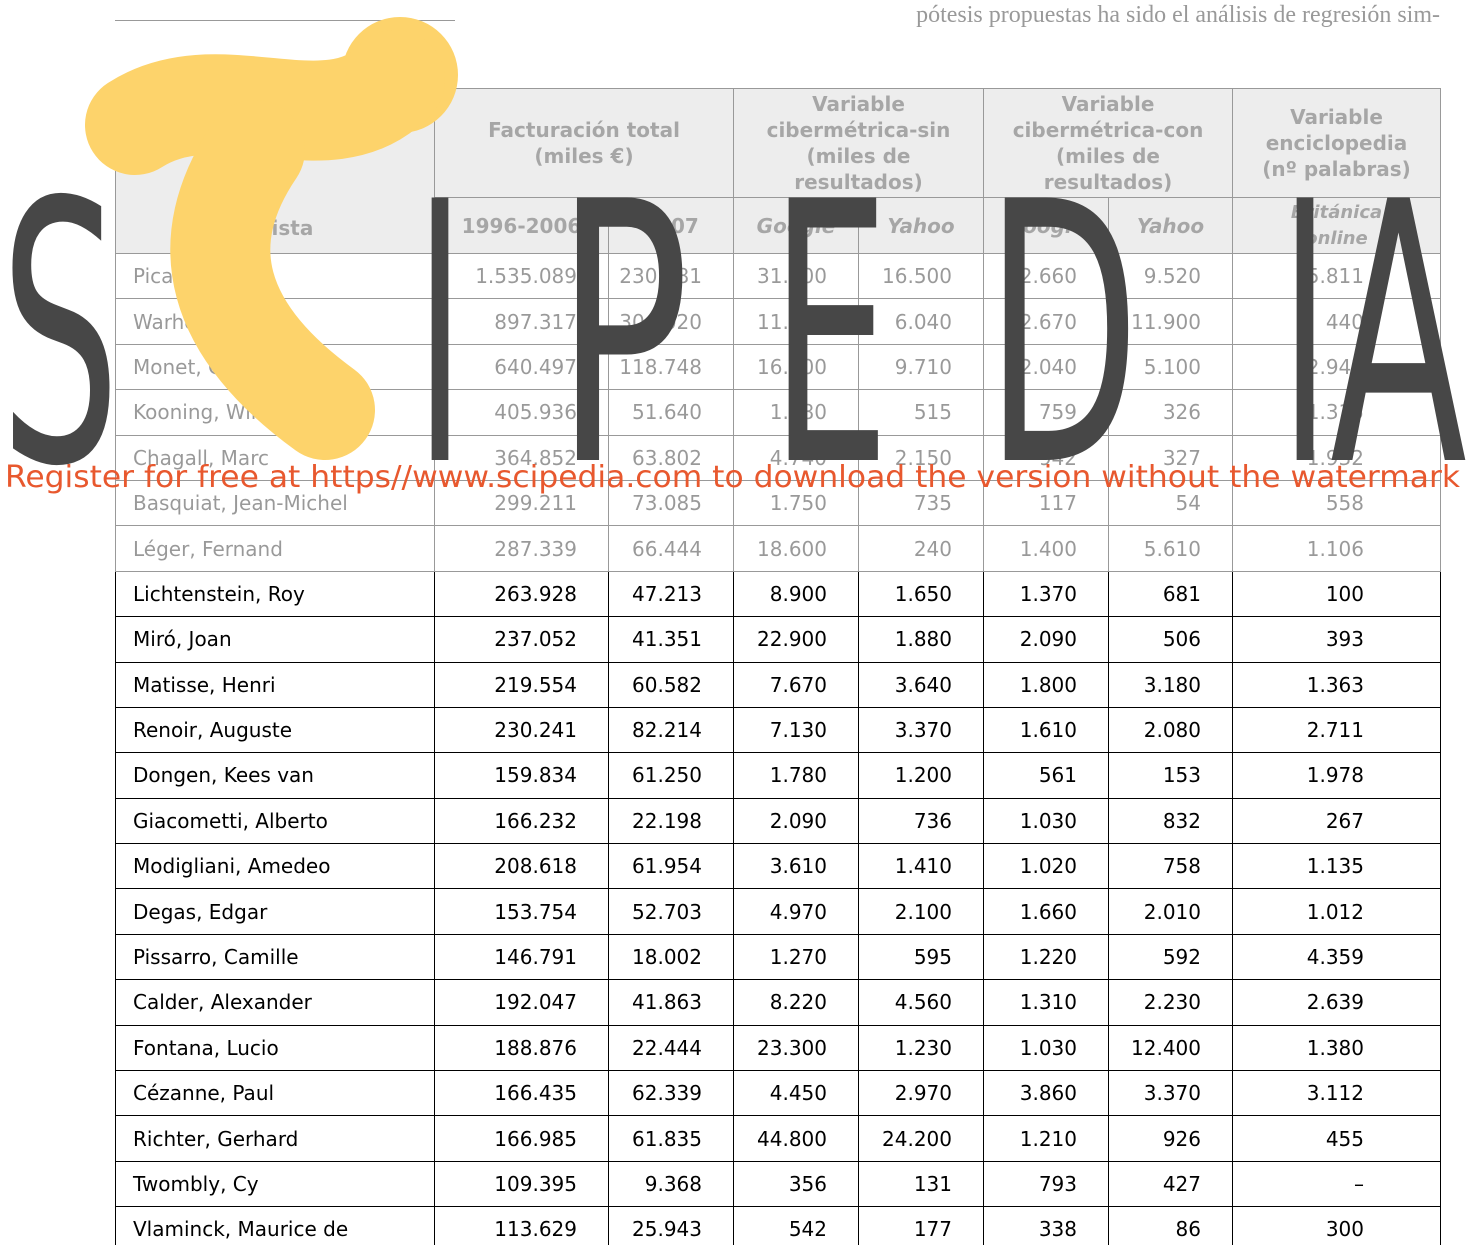 This screenshot has height=1245, width=1467. I want to click on table-cell: 736, so click(921, 821).